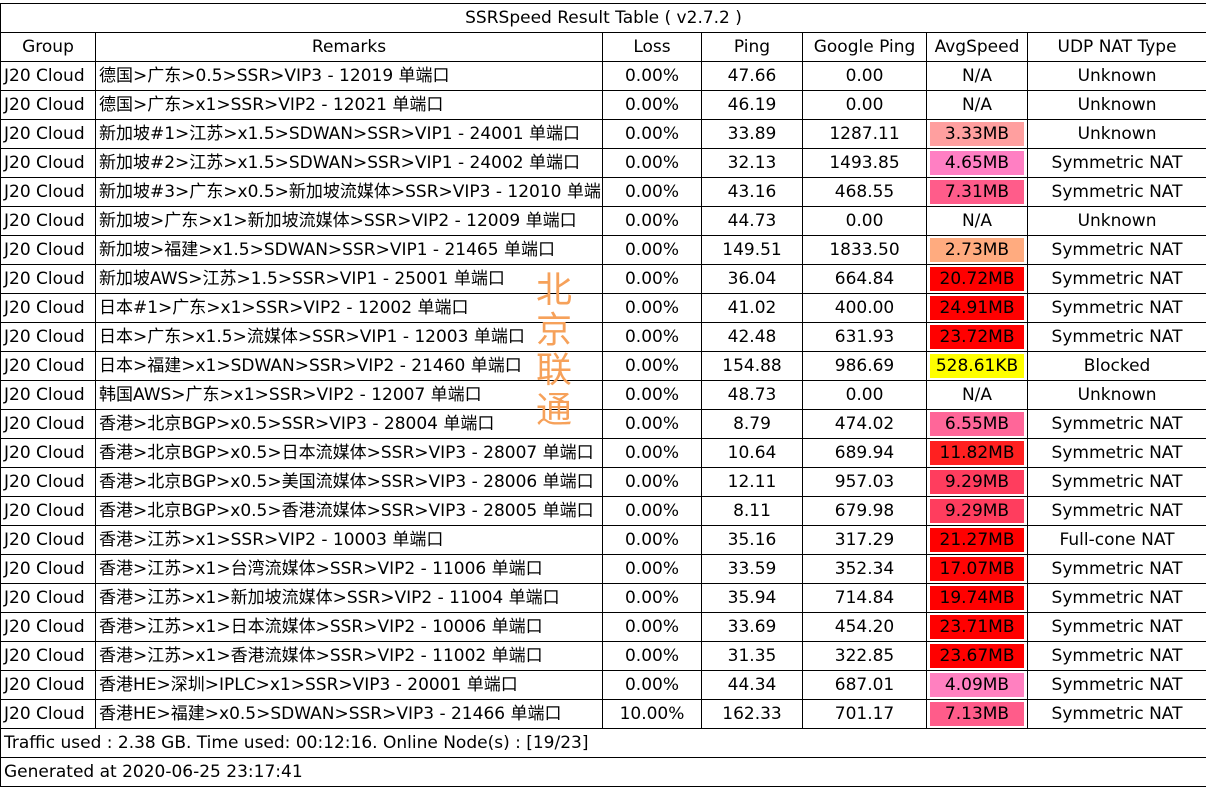 This screenshot has width=1206, height=810. Describe the element at coordinates (864, 656) in the screenshot. I see `cell-google-ping: 322.85` at that location.